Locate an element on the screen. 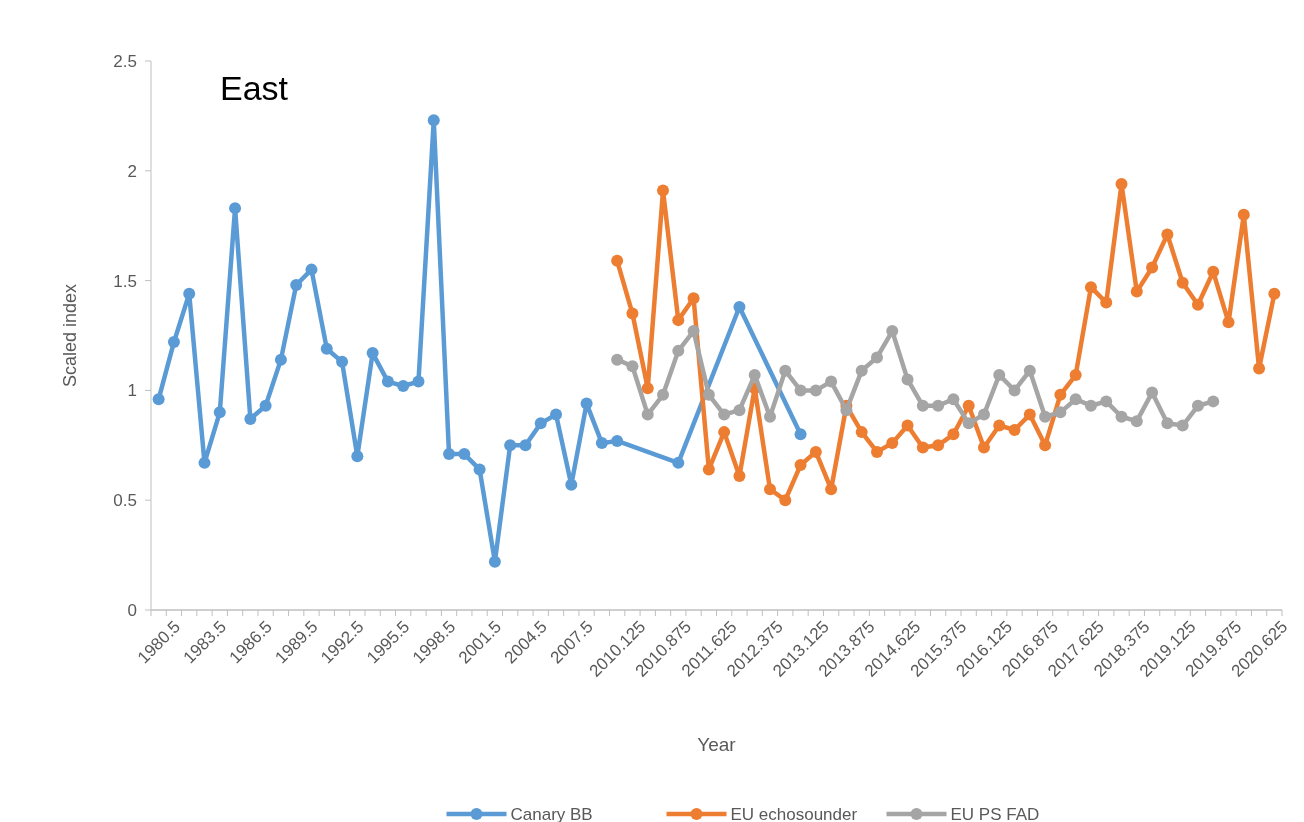  y-tick-label: 0.5 is located at coordinates (125, 501).